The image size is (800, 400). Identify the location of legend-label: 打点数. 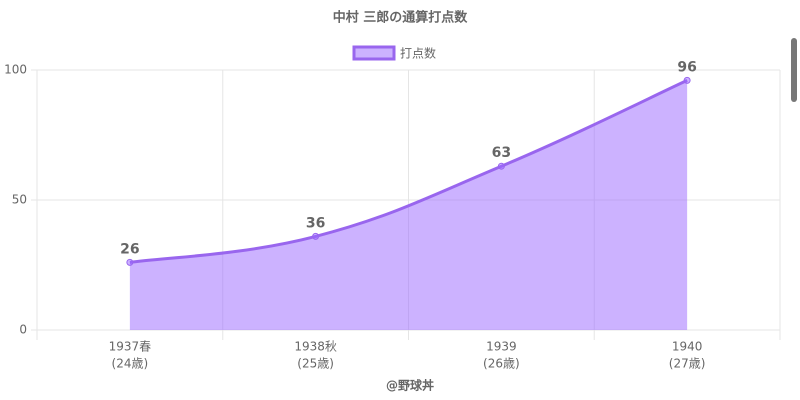
(418, 53).